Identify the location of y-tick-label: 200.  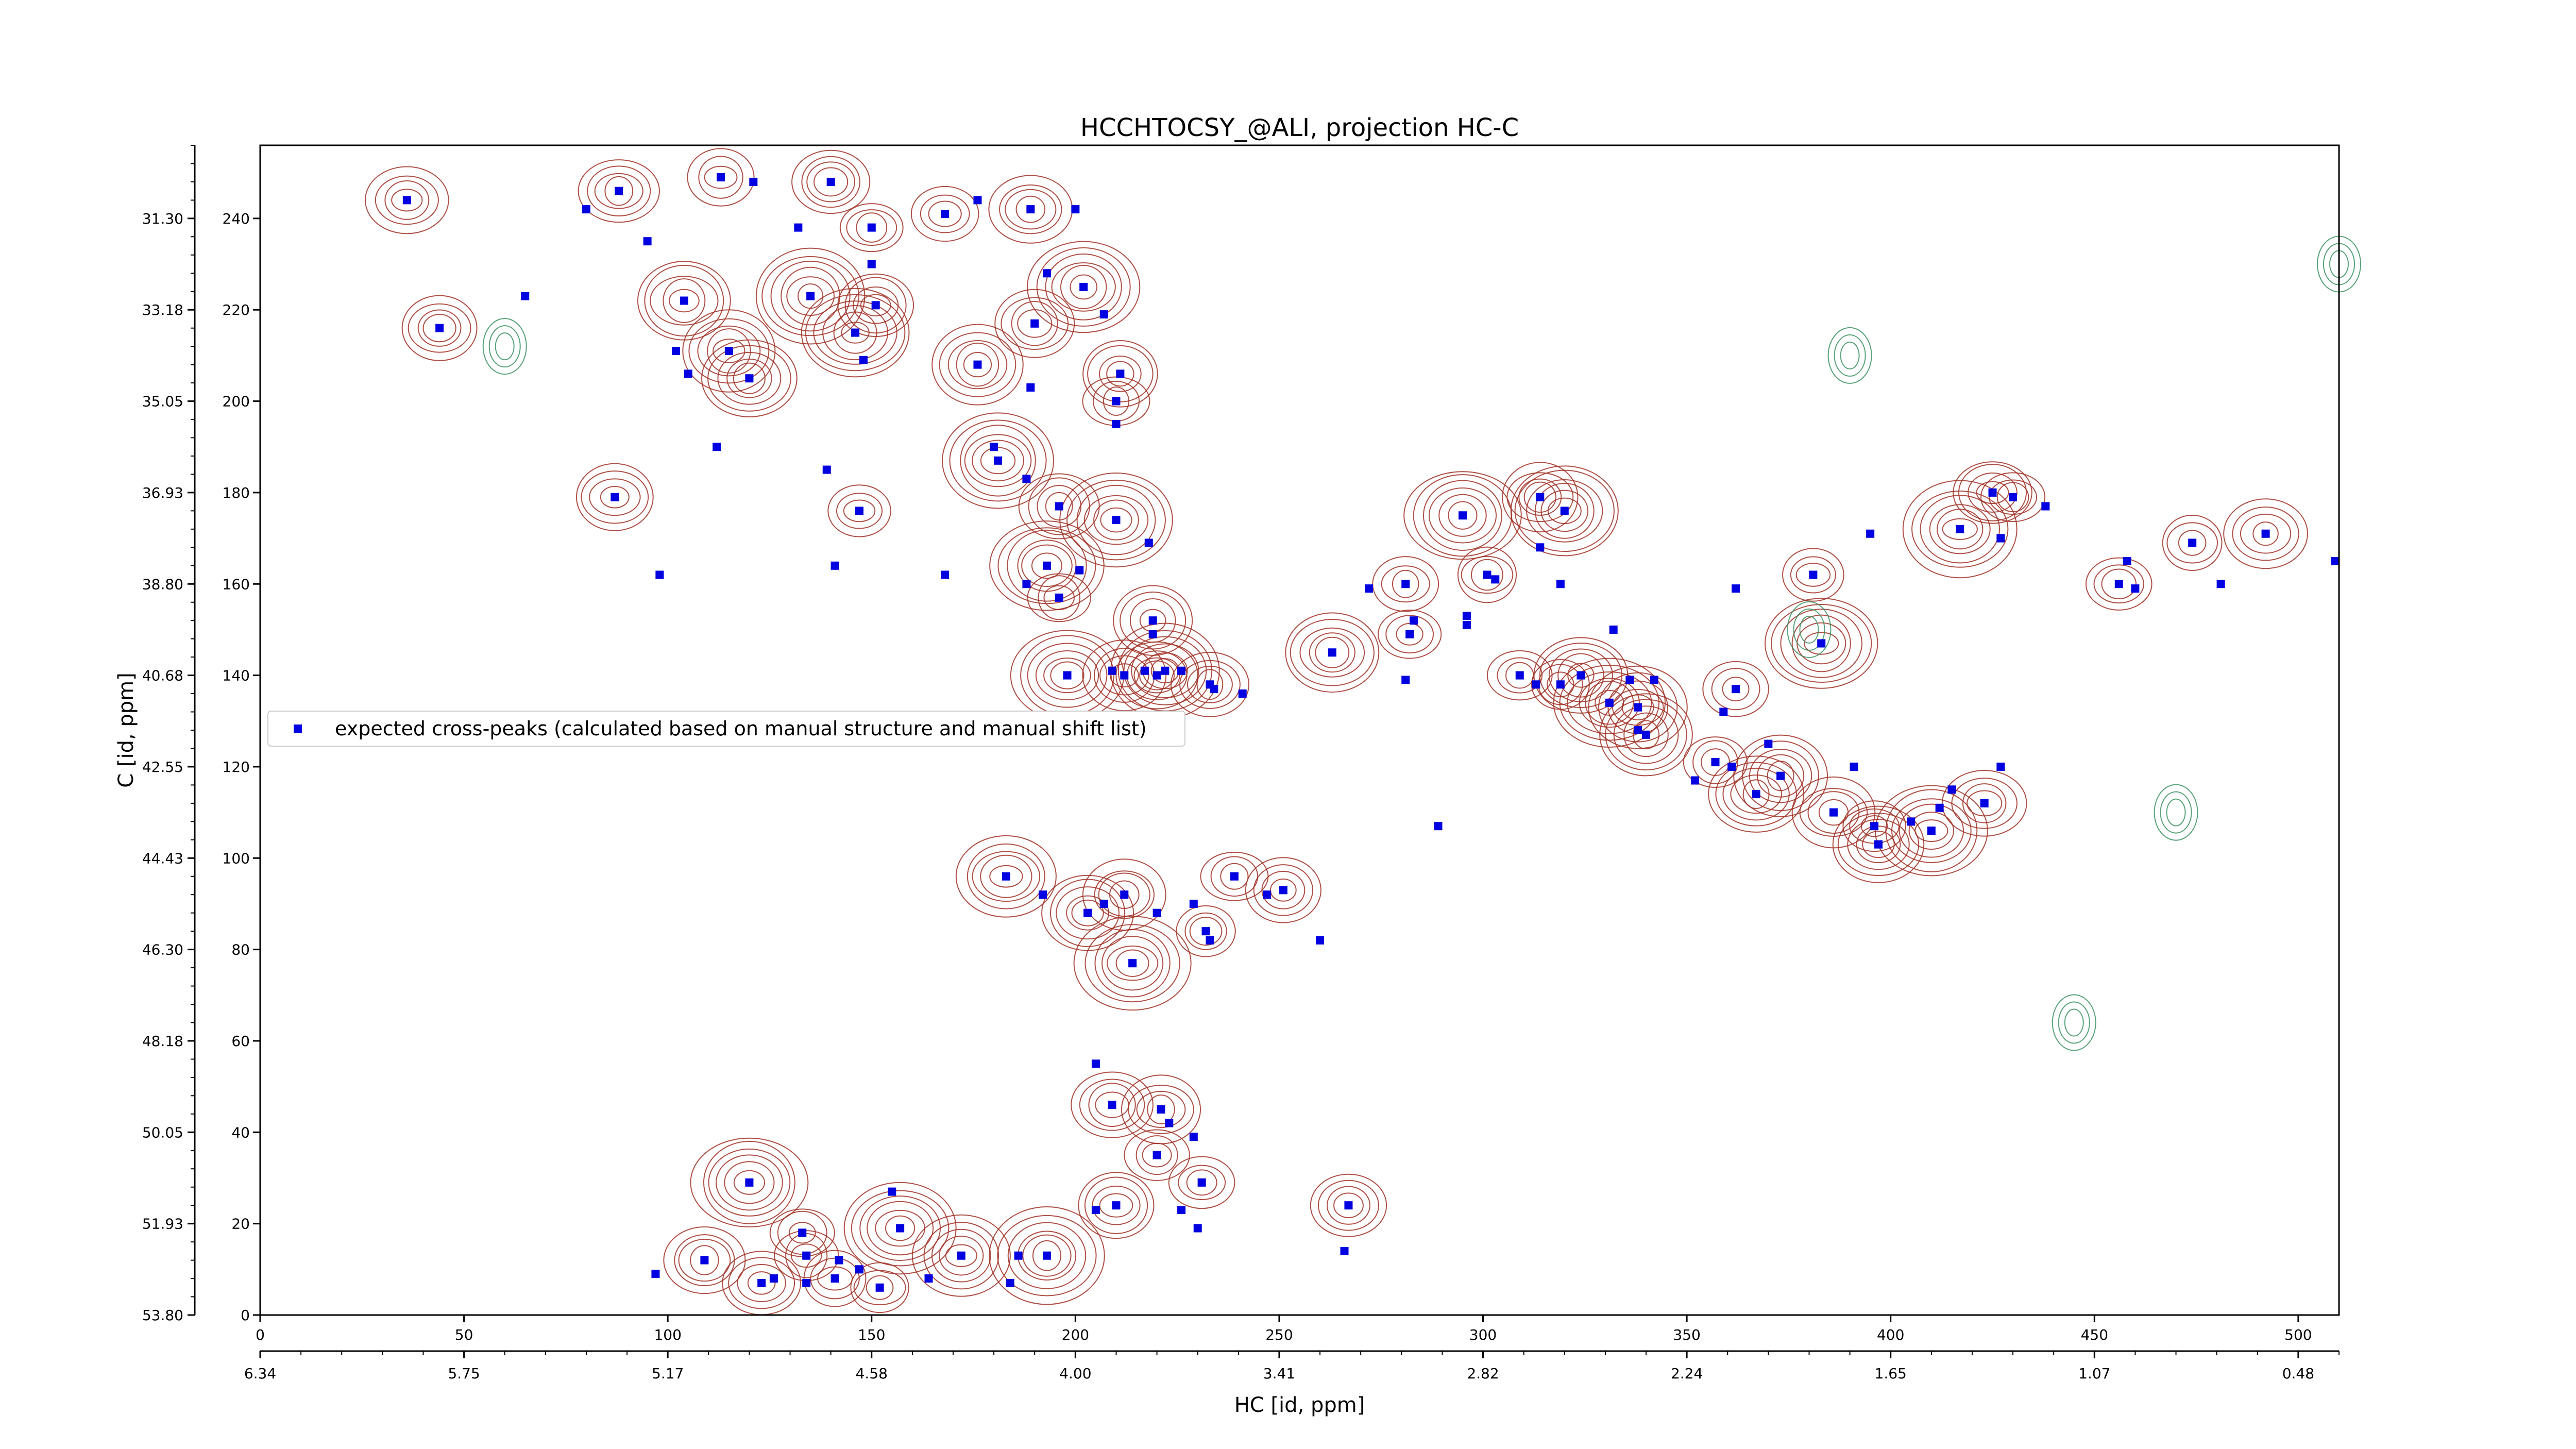
(236, 401).